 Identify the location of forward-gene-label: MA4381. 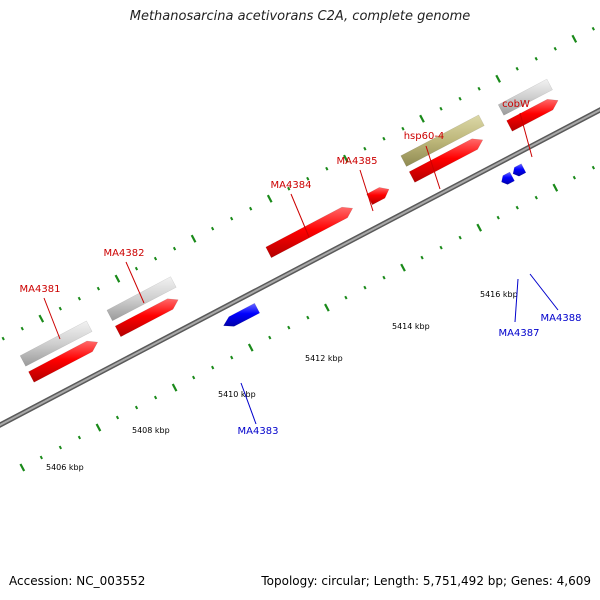
(40, 289).